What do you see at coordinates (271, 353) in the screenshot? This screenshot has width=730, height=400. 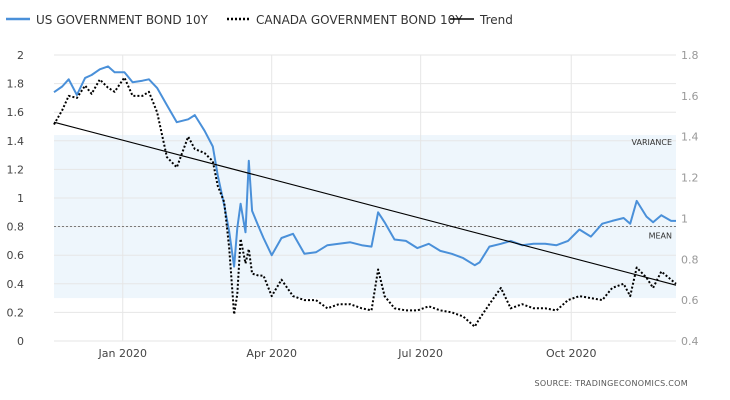 I see `x-tick-label: Apr 2020` at bounding box center [271, 353].